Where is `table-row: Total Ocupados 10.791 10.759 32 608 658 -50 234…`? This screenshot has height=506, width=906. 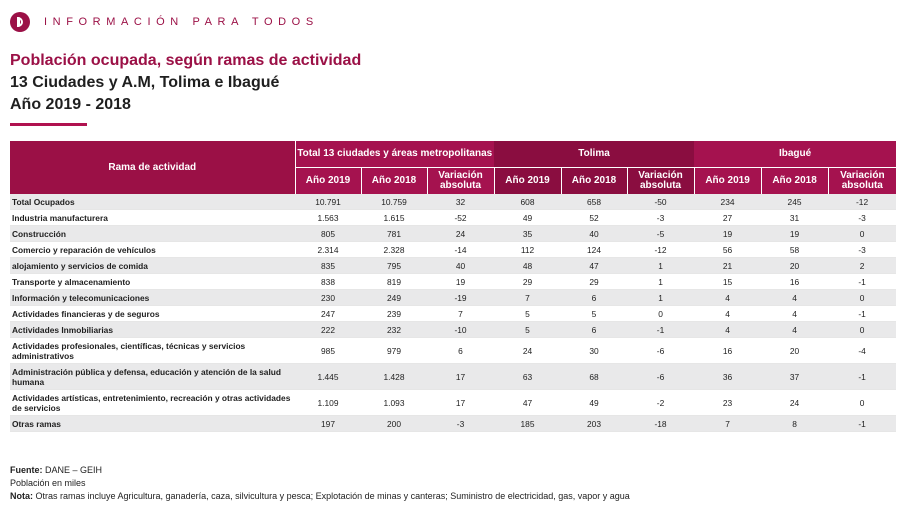 table-row: Total Ocupados 10.791 10.759 32 608 658 -50 234… is located at coordinates (453, 202).